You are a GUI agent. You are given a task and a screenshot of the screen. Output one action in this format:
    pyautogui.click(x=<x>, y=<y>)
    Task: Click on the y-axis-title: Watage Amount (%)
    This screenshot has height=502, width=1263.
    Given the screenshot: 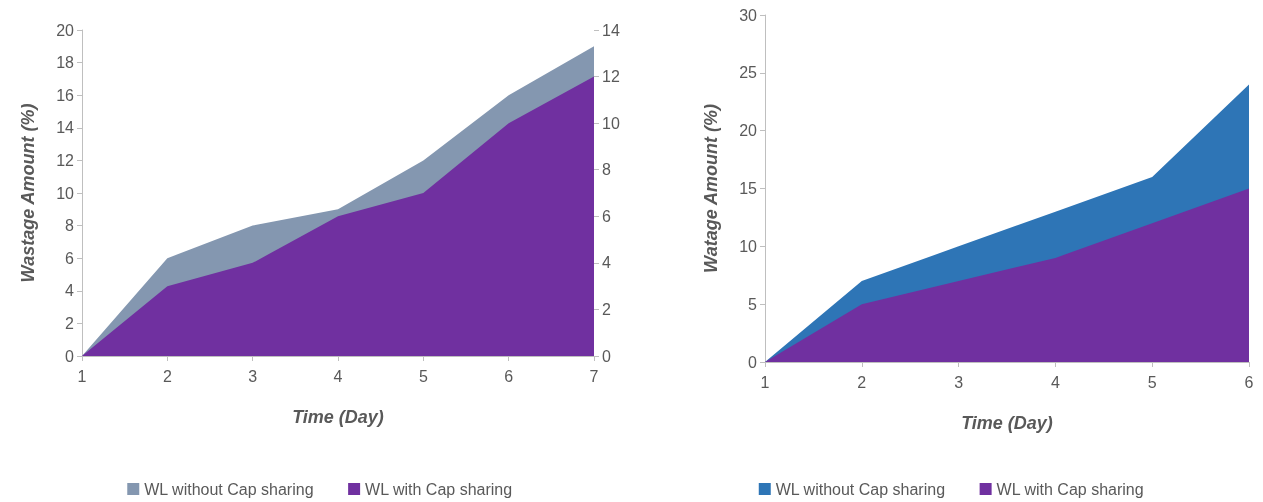 What is the action you would take?
    pyautogui.click(x=711, y=188)
    